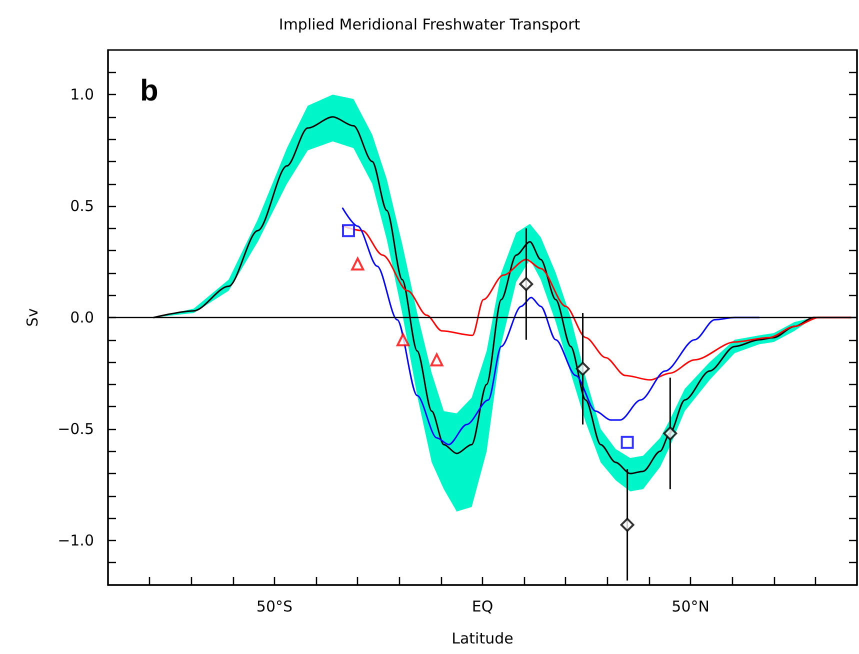  I want to click on y-tick-label: 0.0, so click(82, 317).